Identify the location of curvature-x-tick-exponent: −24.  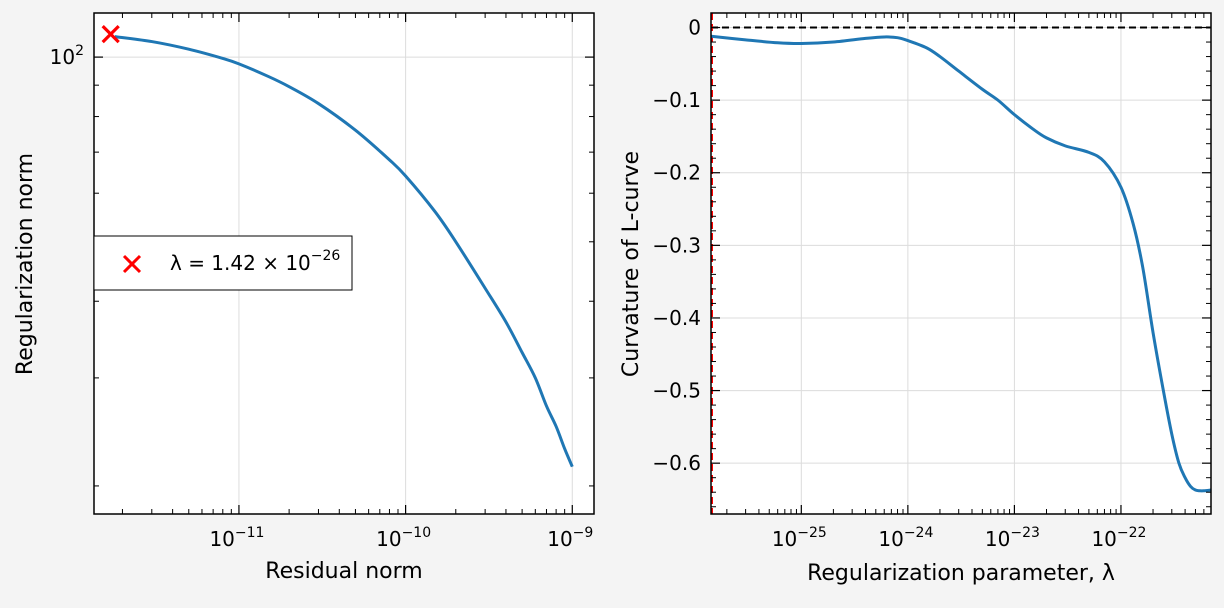
(919, 533).